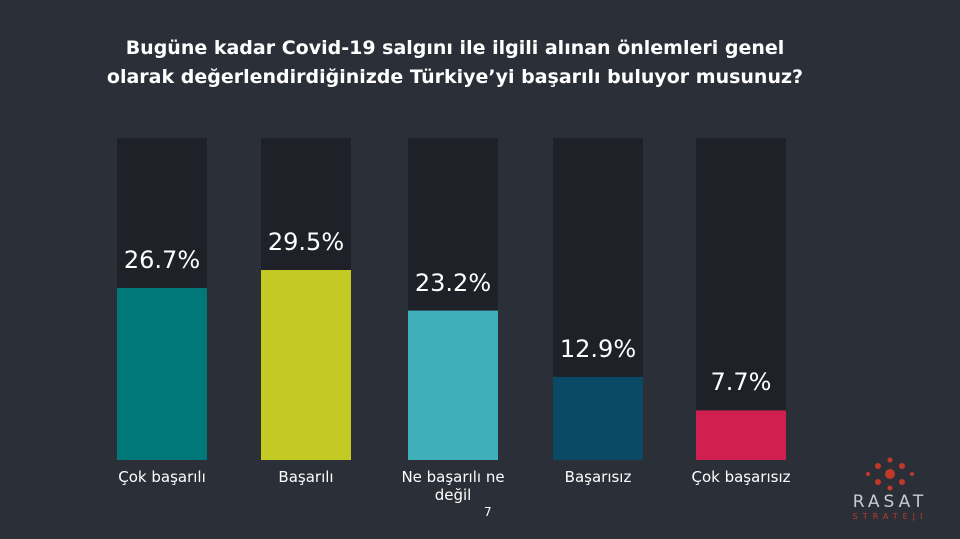  I want to click on logo-tagline: STRATEJİ, so click(890, 516).